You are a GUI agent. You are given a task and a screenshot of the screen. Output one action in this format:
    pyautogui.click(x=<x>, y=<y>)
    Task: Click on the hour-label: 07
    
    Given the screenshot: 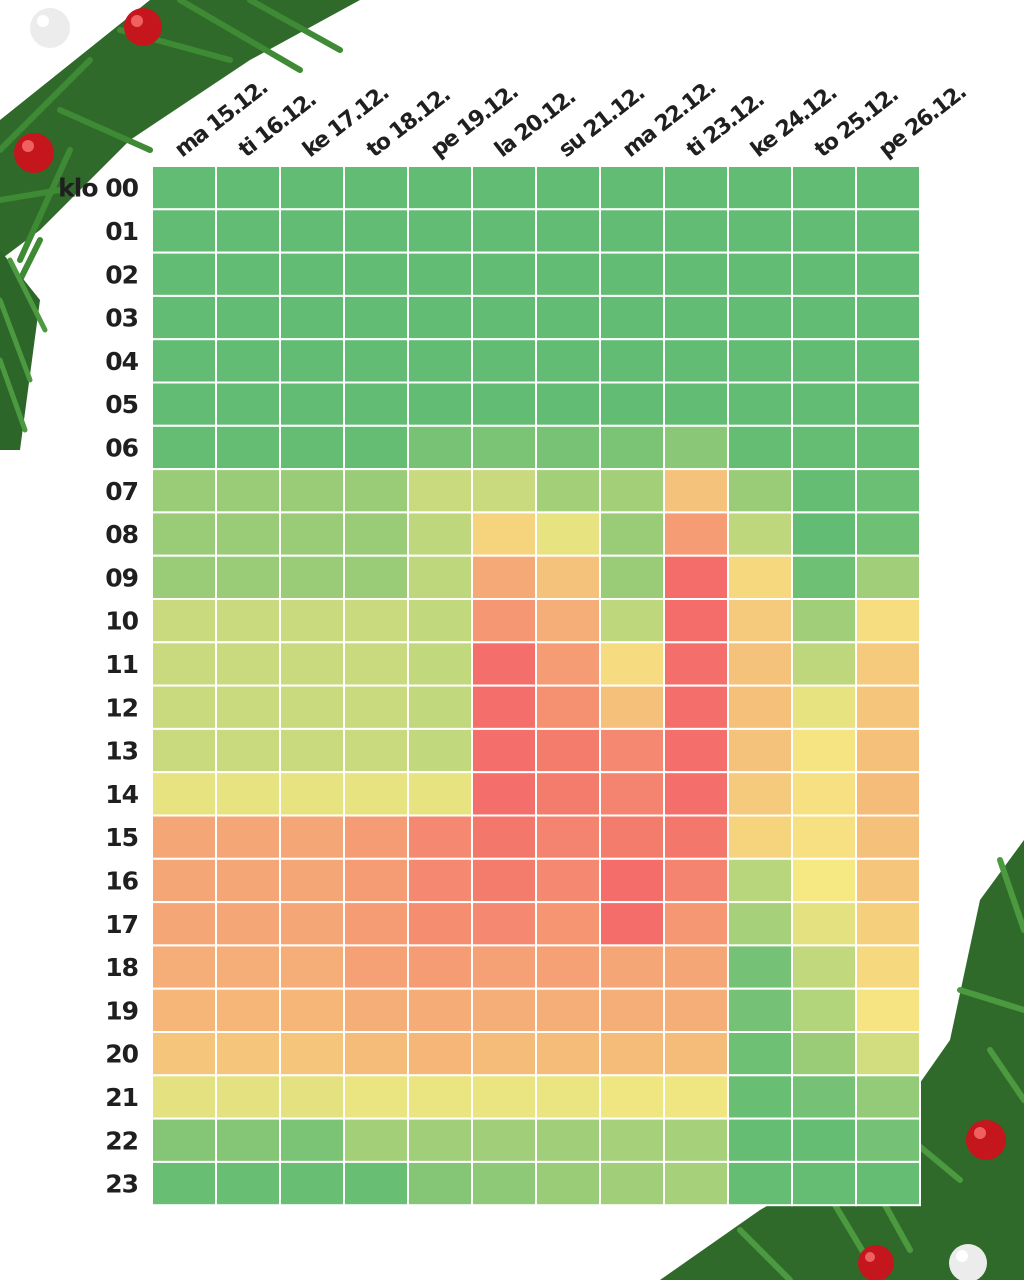 What is the action you would take?
    pyautogui.click(x=121, y=491)
    